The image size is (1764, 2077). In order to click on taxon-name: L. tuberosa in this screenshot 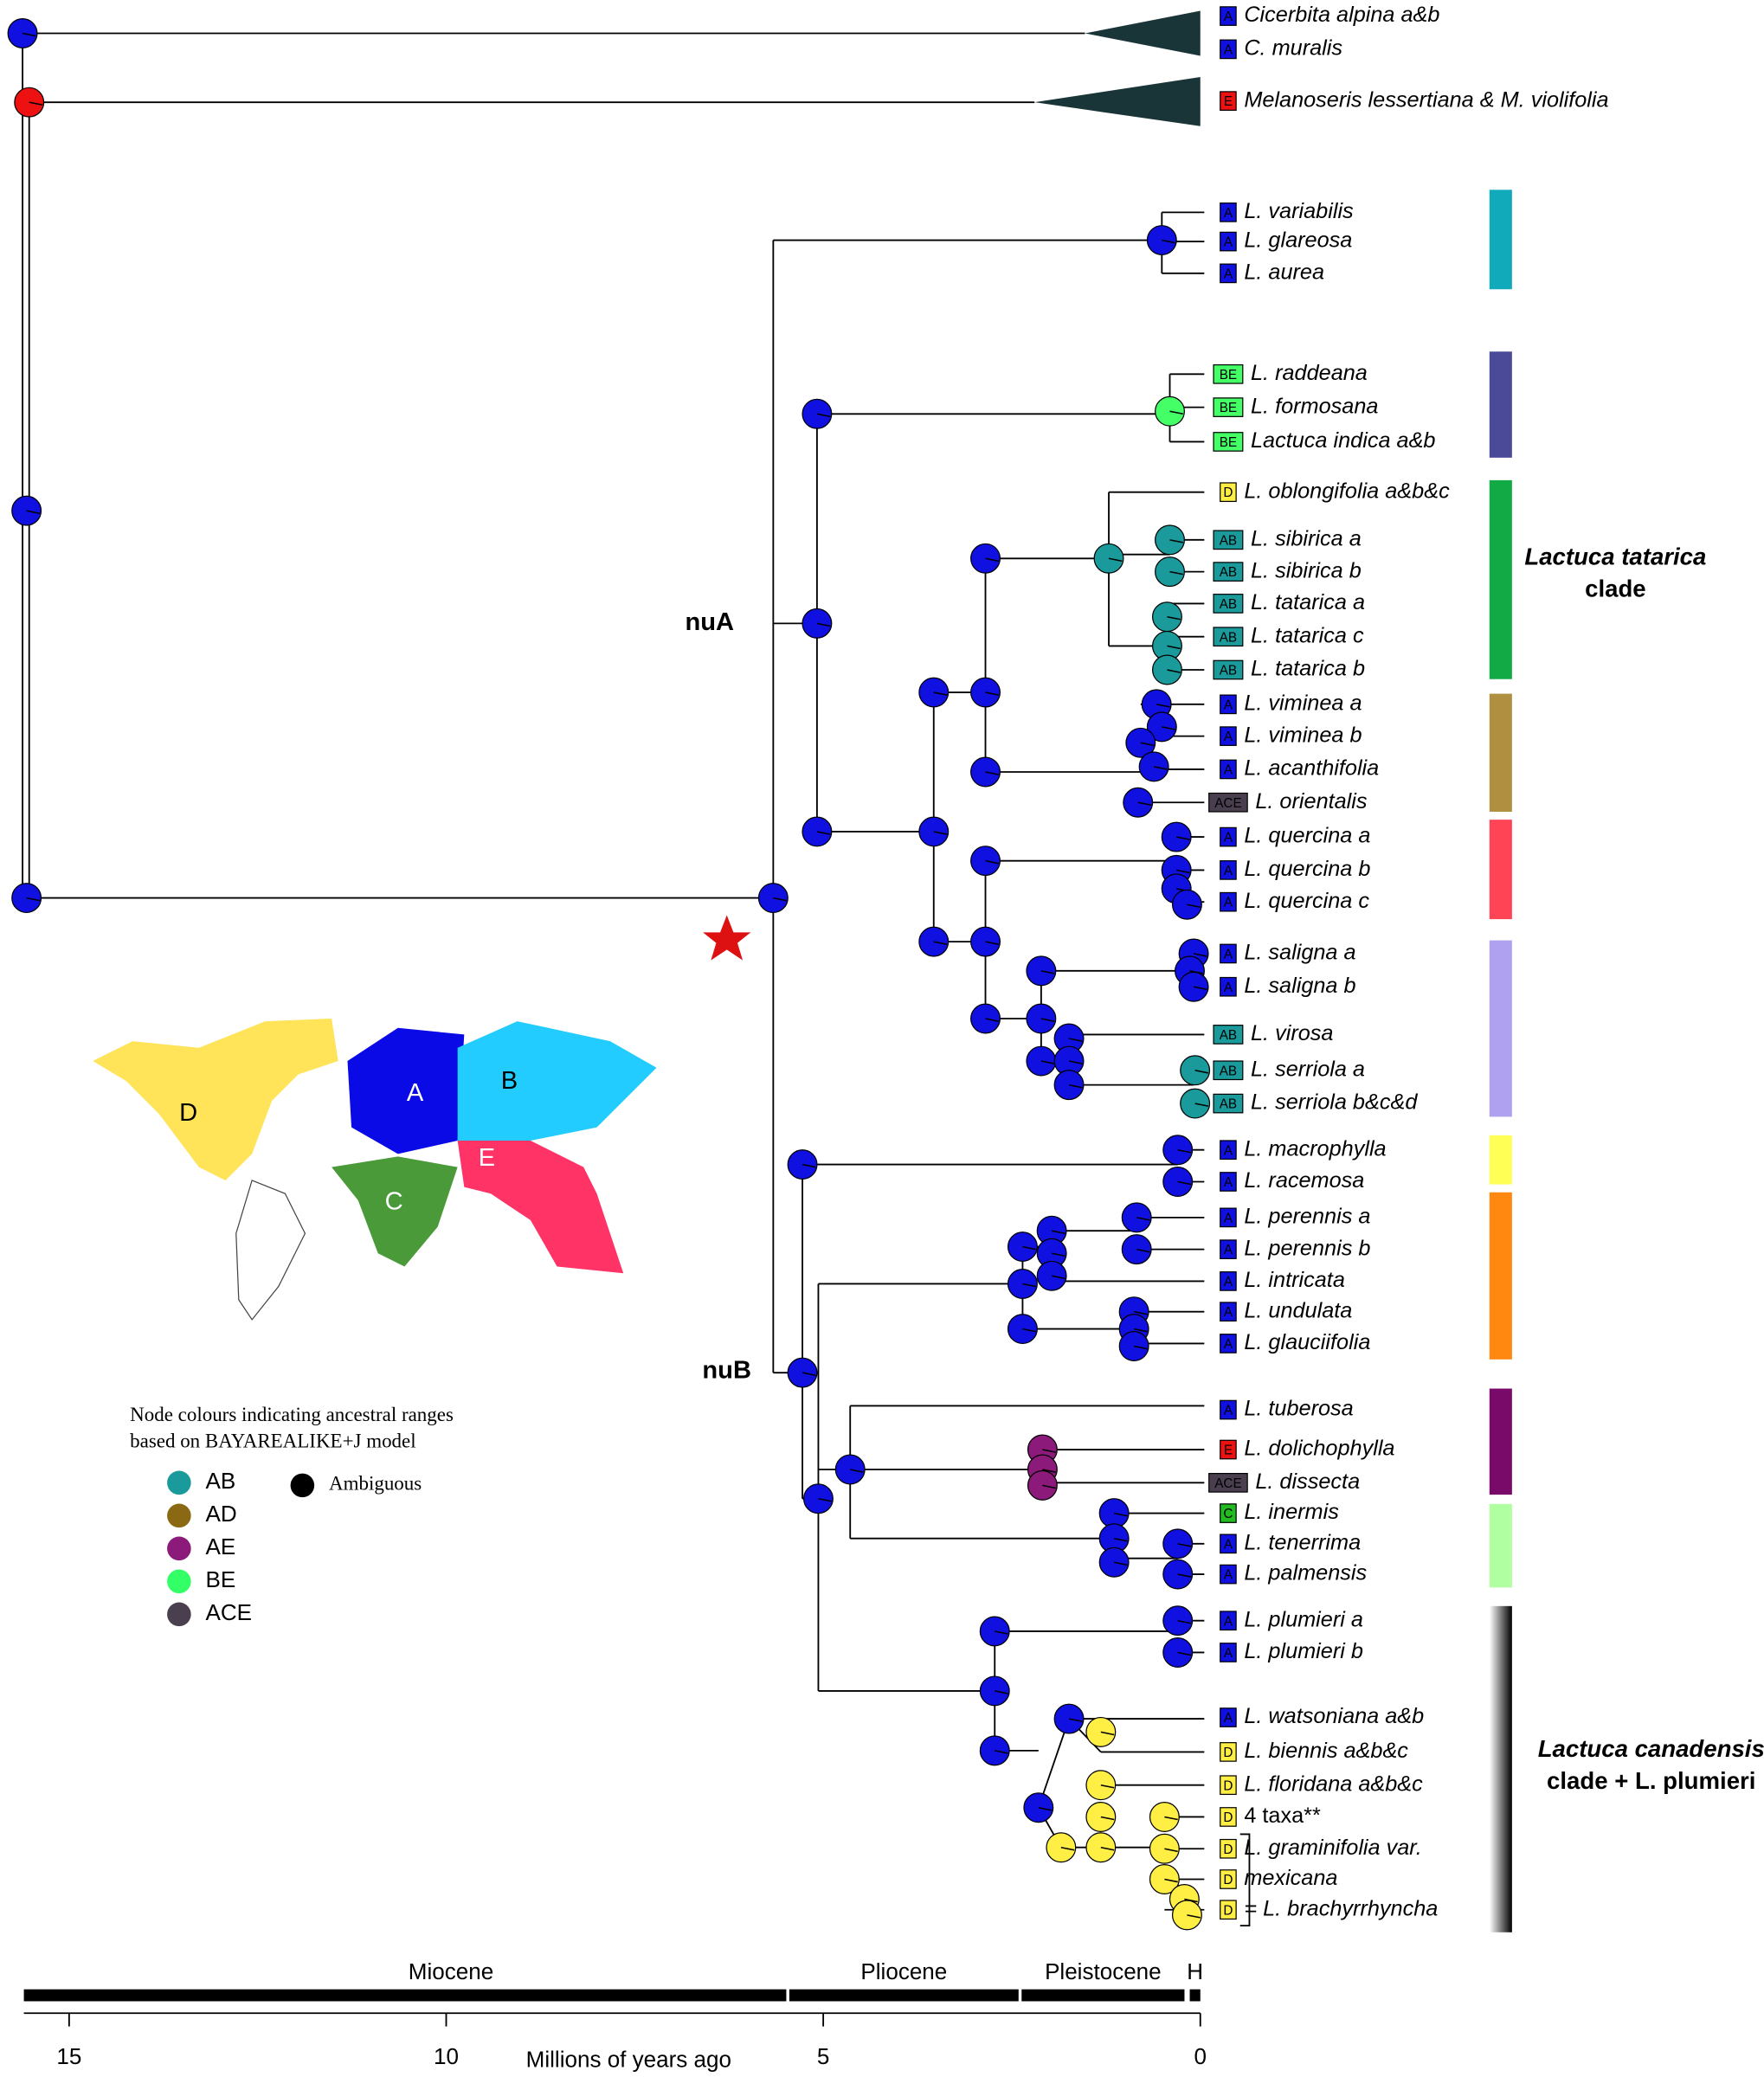, I will do `click(1298, 1409)`.